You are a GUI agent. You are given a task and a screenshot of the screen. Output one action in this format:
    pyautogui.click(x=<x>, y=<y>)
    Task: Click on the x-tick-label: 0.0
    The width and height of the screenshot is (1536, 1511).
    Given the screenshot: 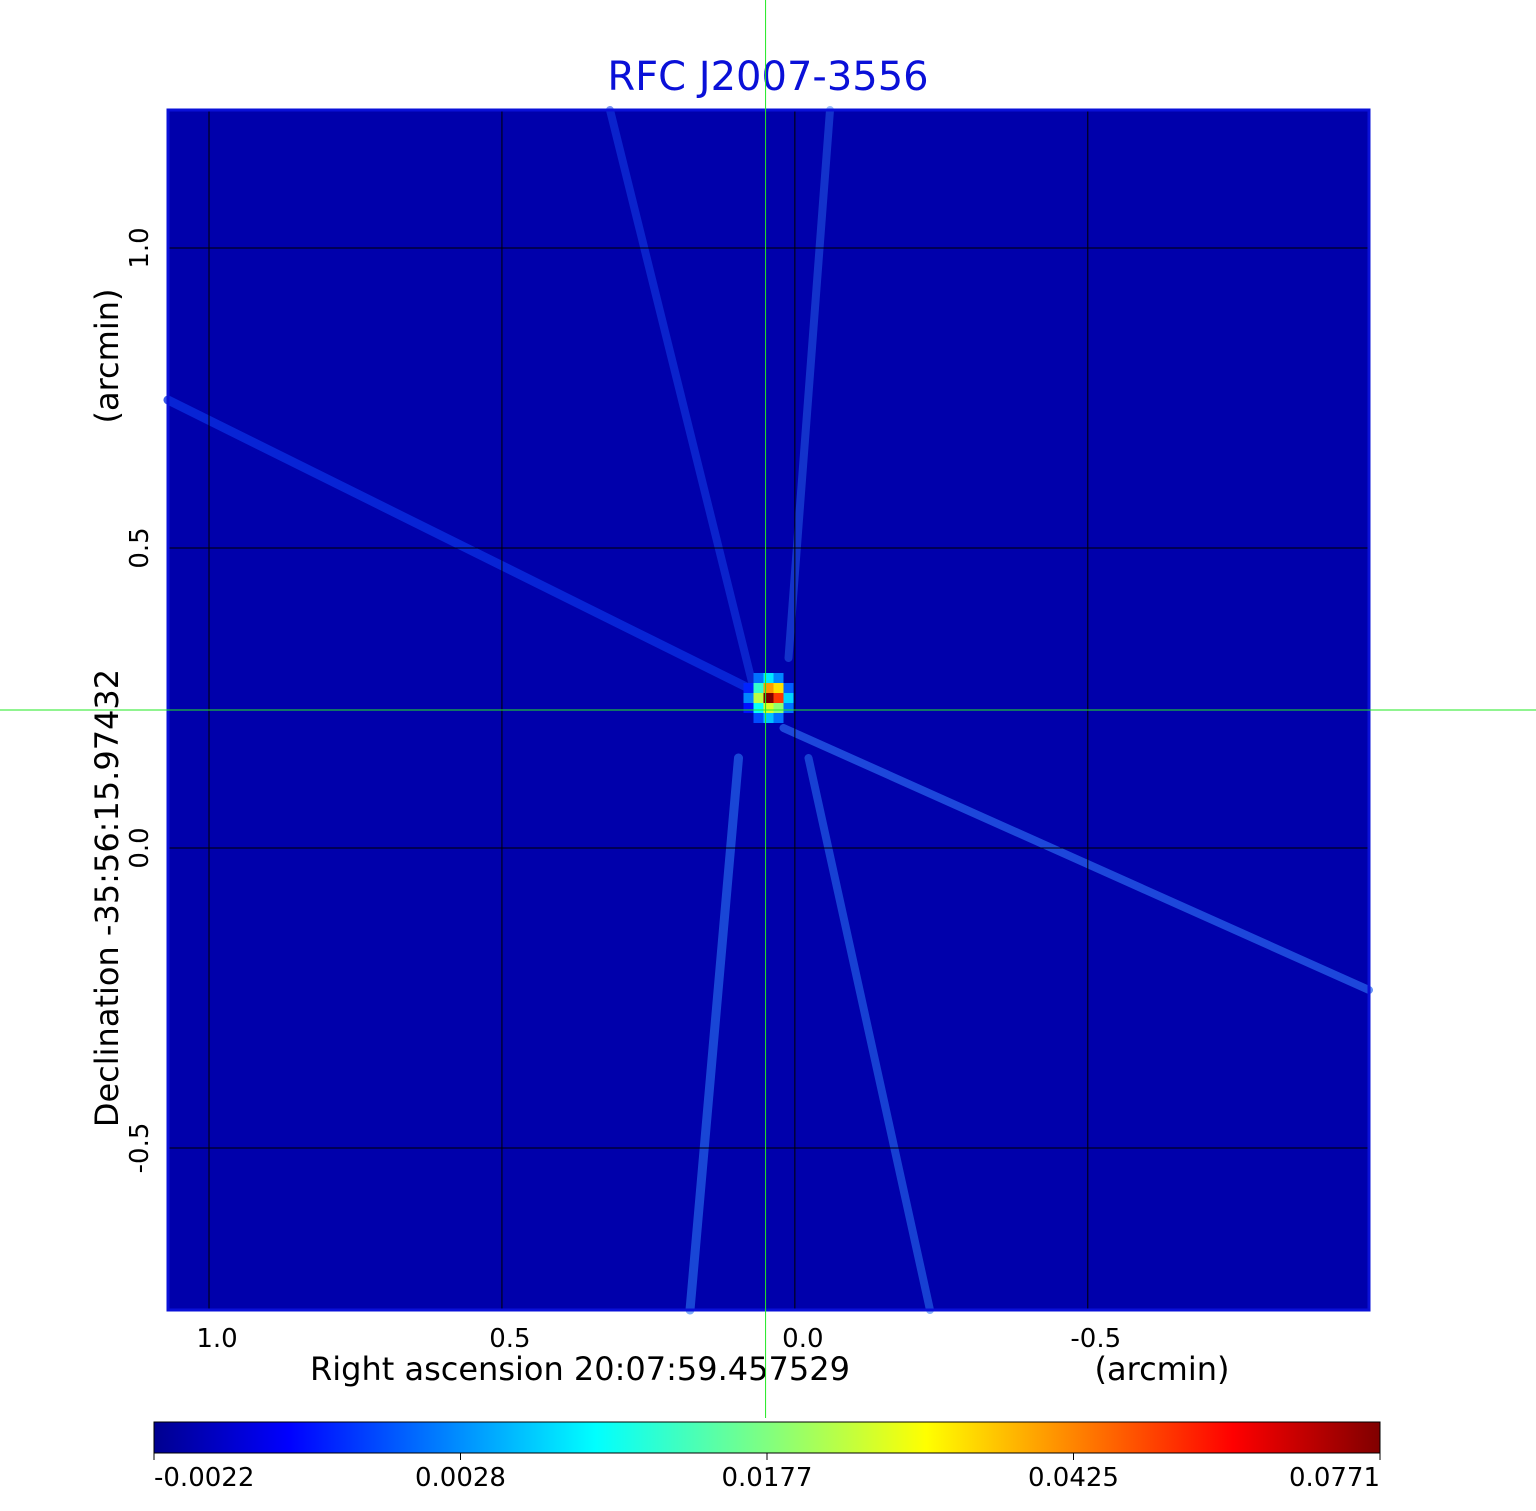 What is the action you would take?
    pyautogui.click(x=802, y=1339)
    